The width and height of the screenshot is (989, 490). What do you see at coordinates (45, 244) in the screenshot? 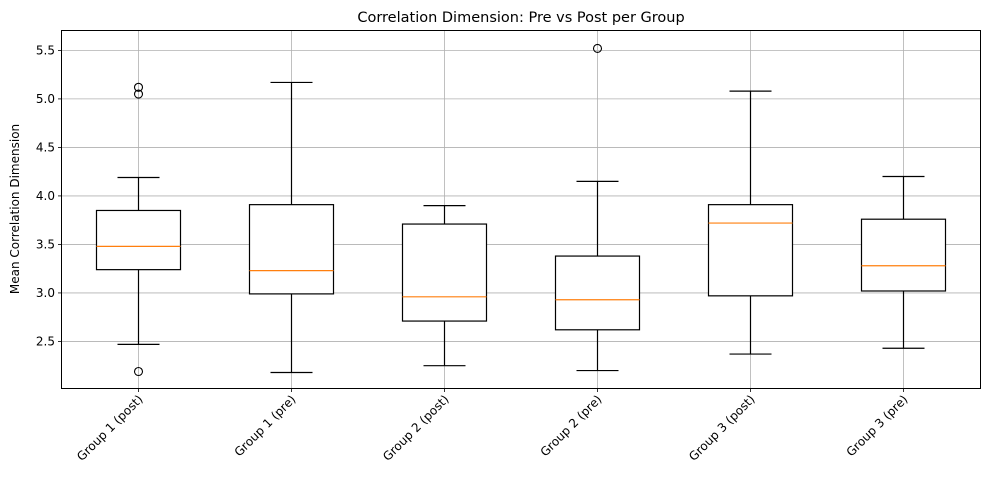
I see `y-tick-label: 3.5` at bounding box center [45, 244].